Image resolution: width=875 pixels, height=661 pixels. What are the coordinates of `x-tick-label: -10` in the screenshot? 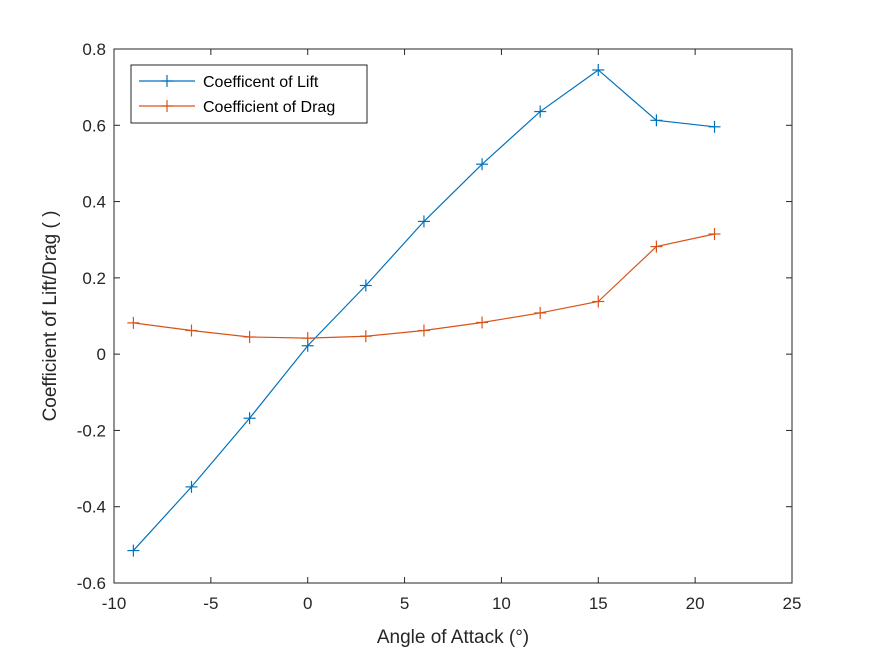 It's located at (114, 603).